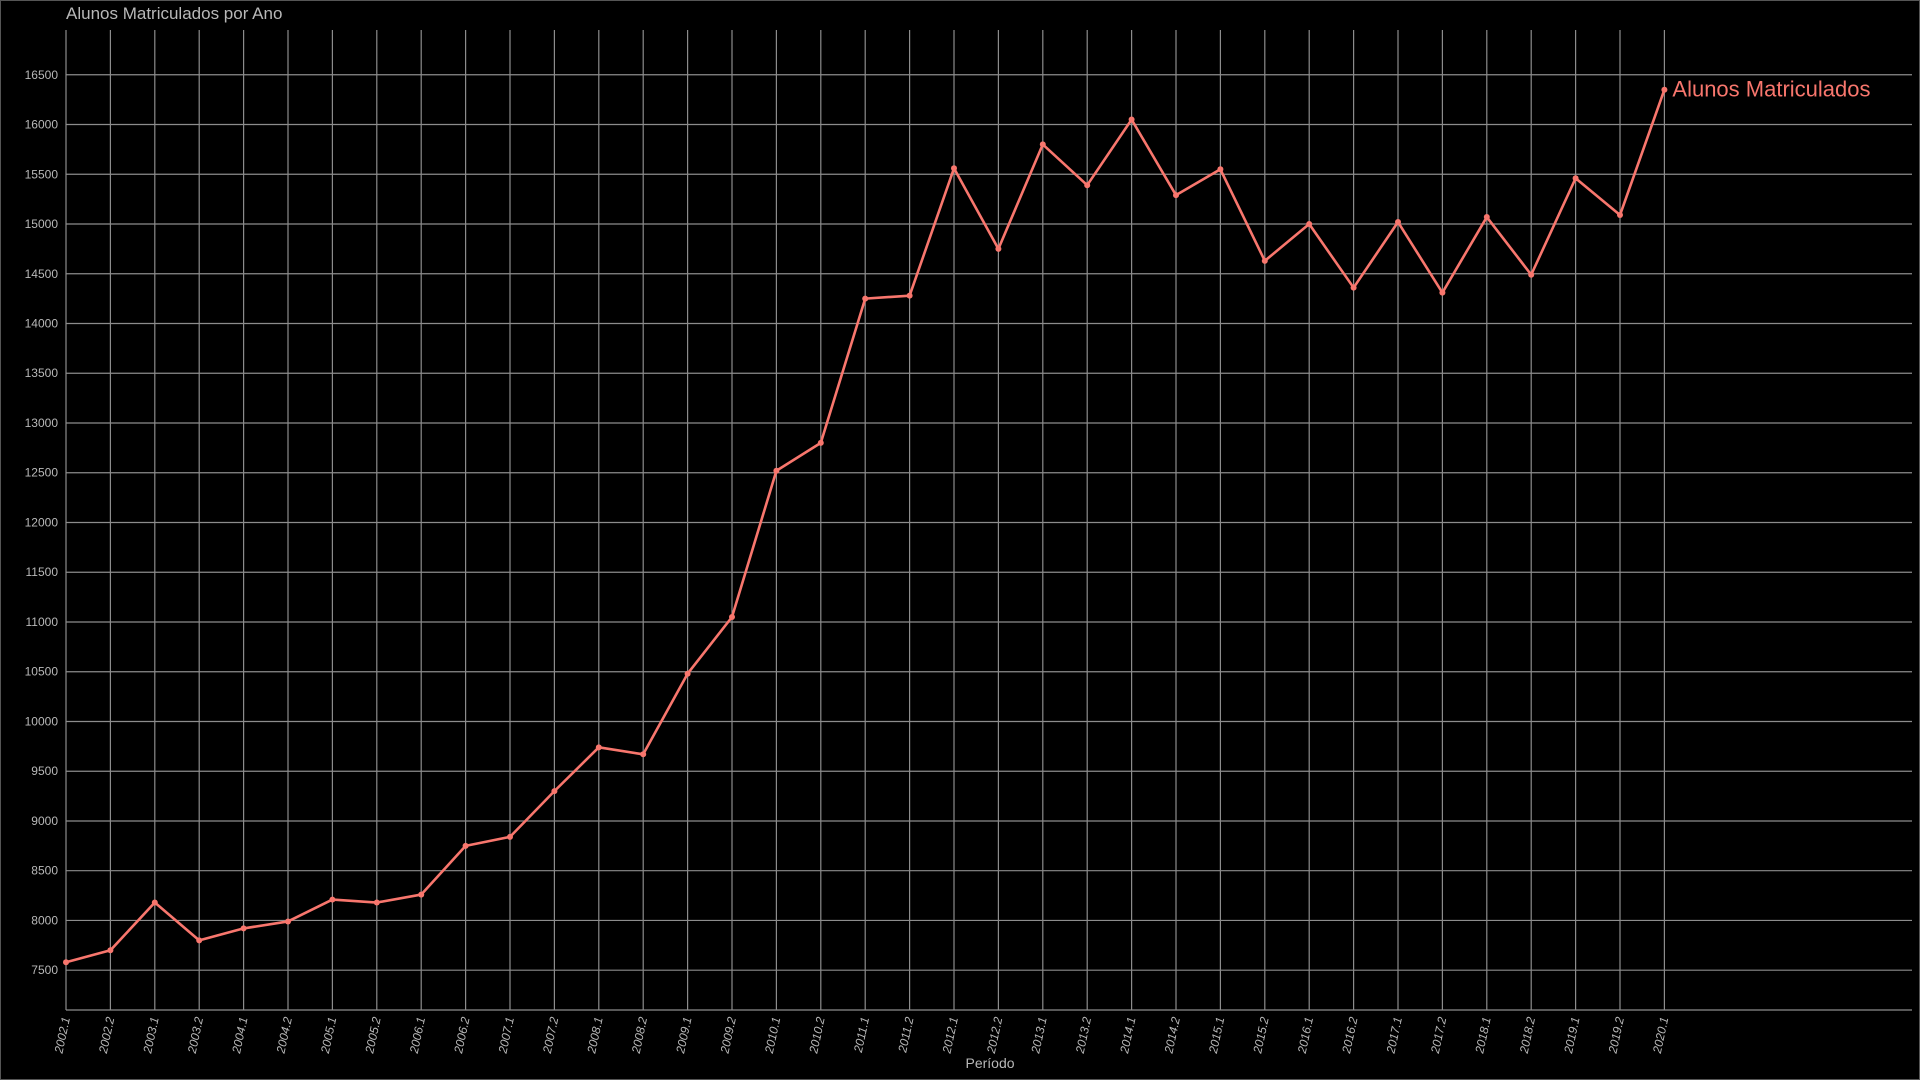 Image resolution: width=1920 pixels, height=1080 pixels. I want to click on x-tick-label: 2002.2, so click(107, 1035).